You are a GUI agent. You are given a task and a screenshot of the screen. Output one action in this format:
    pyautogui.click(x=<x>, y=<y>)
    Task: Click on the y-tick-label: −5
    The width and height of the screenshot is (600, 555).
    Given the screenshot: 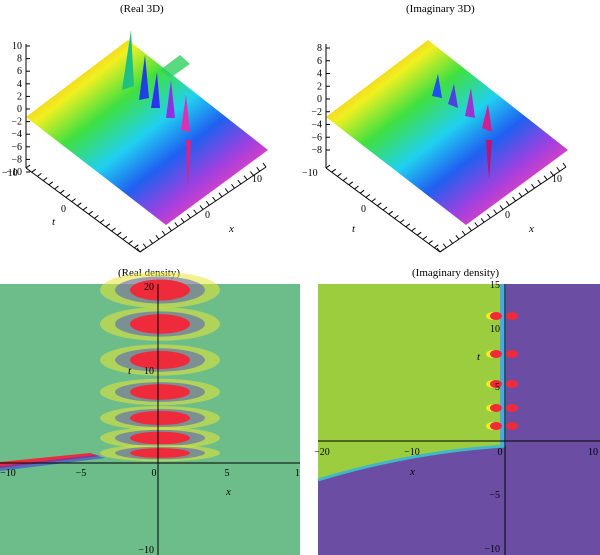 What is the action you would take?
    pyautogui.click(x=494, y=495)
    